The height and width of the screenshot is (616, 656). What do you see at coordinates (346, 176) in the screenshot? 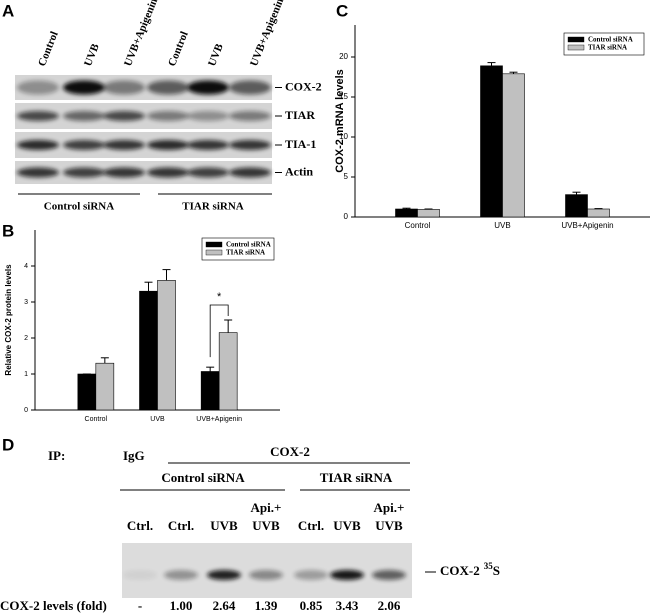
I see `y-tick-label: 5` at bounding box center [346, 176].